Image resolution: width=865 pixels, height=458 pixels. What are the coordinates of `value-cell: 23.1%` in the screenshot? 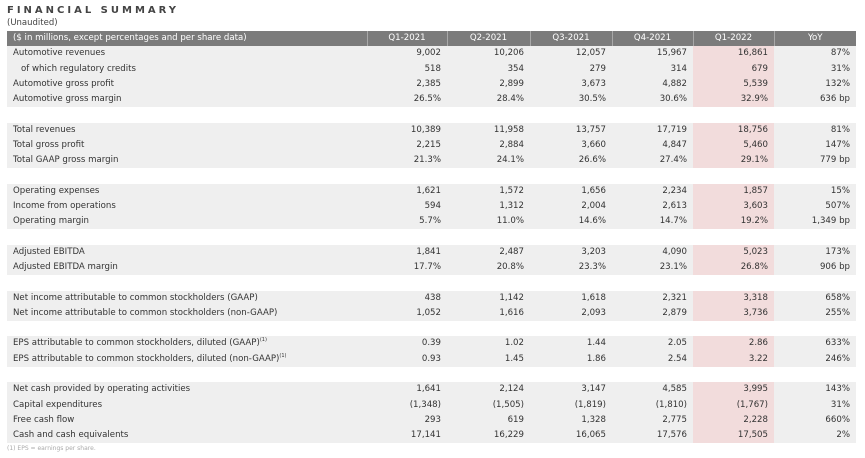 It's located at (652, 267).